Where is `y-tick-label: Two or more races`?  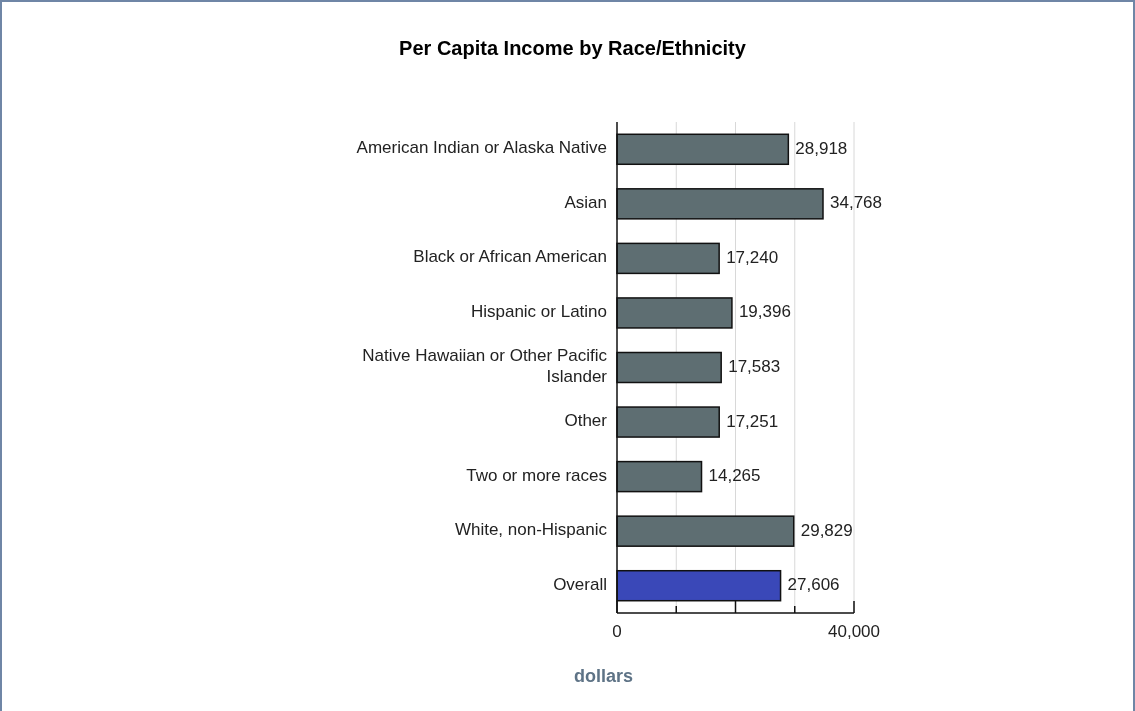 y-tick-label: Two or more races is located at coordinates (536, 476).